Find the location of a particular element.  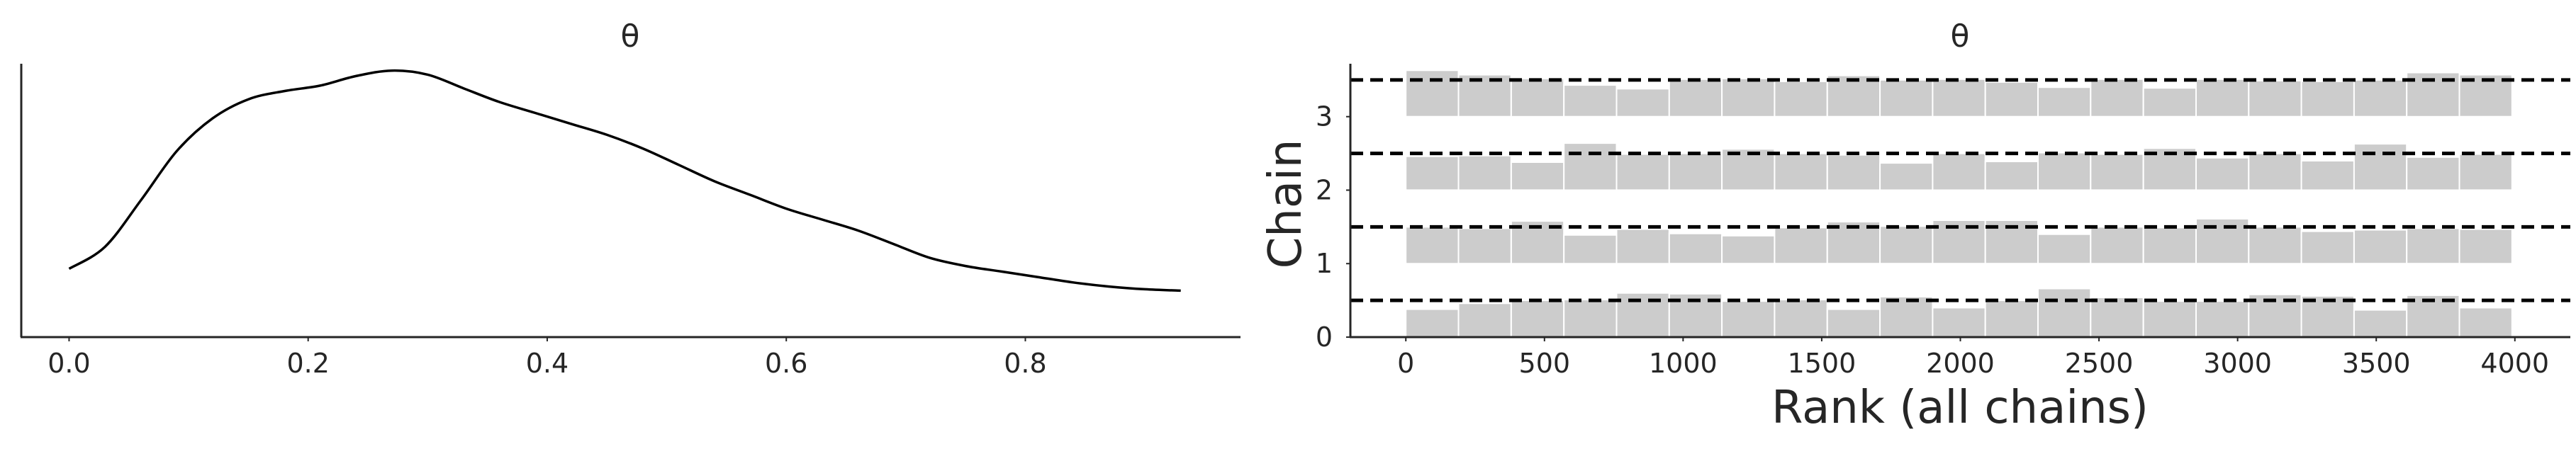

y-tick-label: 0 is located at coordinates (1324, 338).